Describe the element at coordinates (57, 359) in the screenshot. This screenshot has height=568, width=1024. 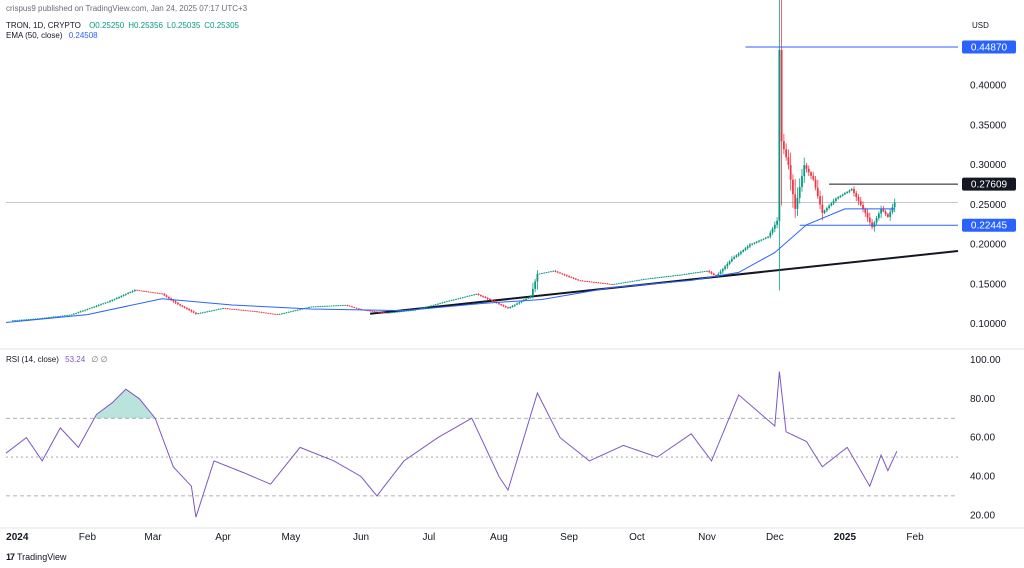
I see `rsi-legend: RSI (14, close) 53.24 ∅ ∅` at that location.